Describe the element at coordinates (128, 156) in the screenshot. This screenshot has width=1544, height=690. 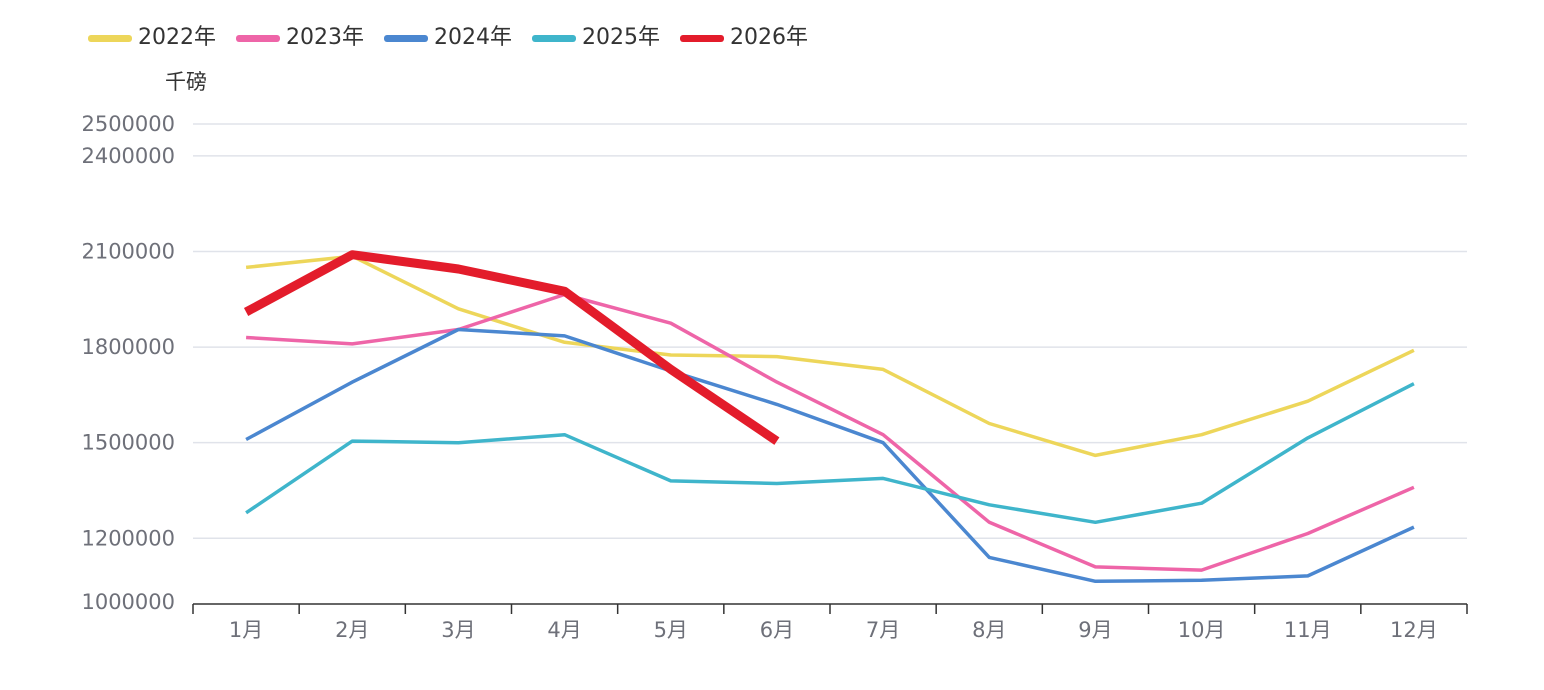
I see `y-tick-label: 2400000` at that location.